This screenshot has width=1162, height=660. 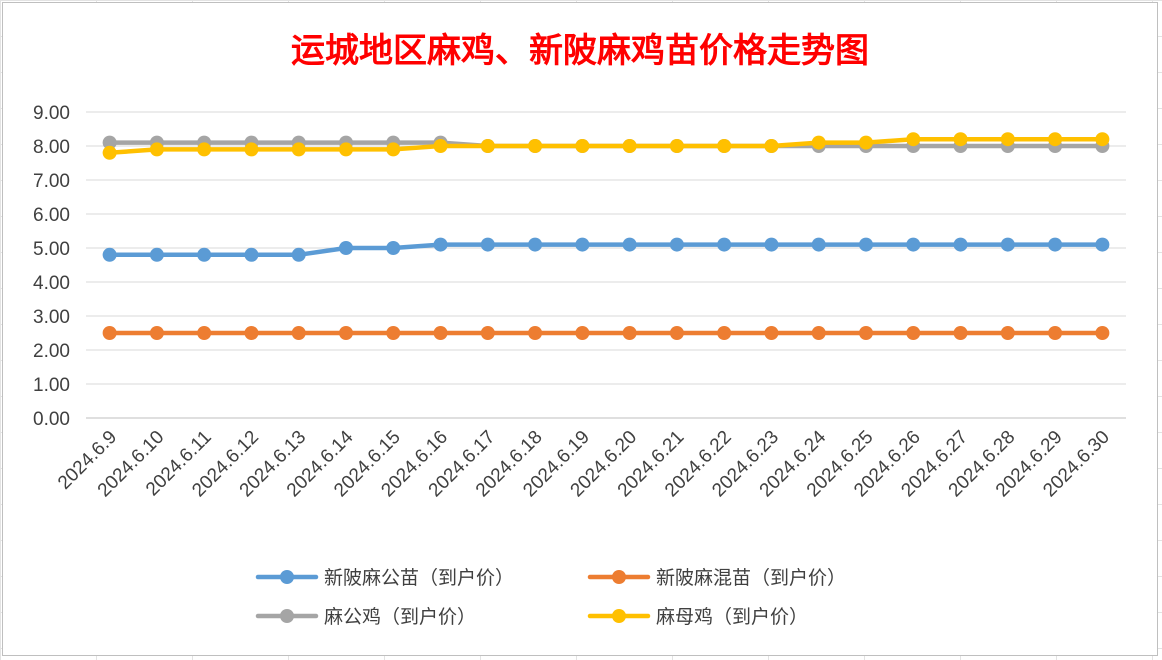 What do you see at coordinates (51, 181) in the screenshot?
I see `y-tick-label: 7.00` at bounding box center [51, 181].